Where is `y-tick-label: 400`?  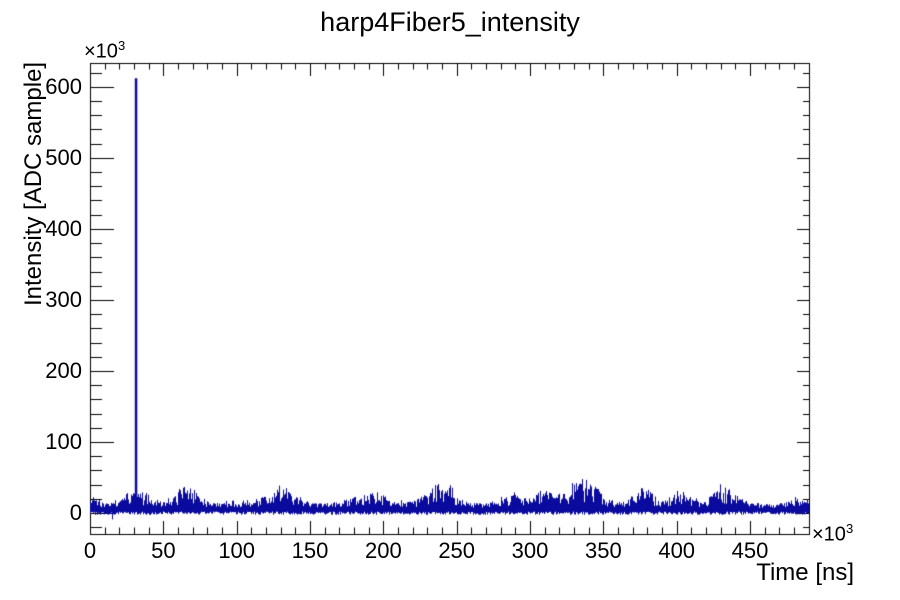
y-tick-label: 400 is located at coordinates (63, 228).